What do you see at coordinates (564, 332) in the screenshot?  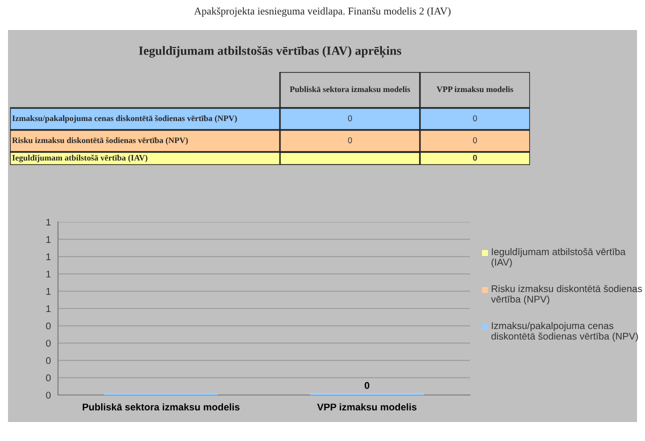 I see `legend-label: Izmaksu/pakalpojuma cenas diskontētā šodienas vērtība (NPV)` at bounding box center [564, 332].